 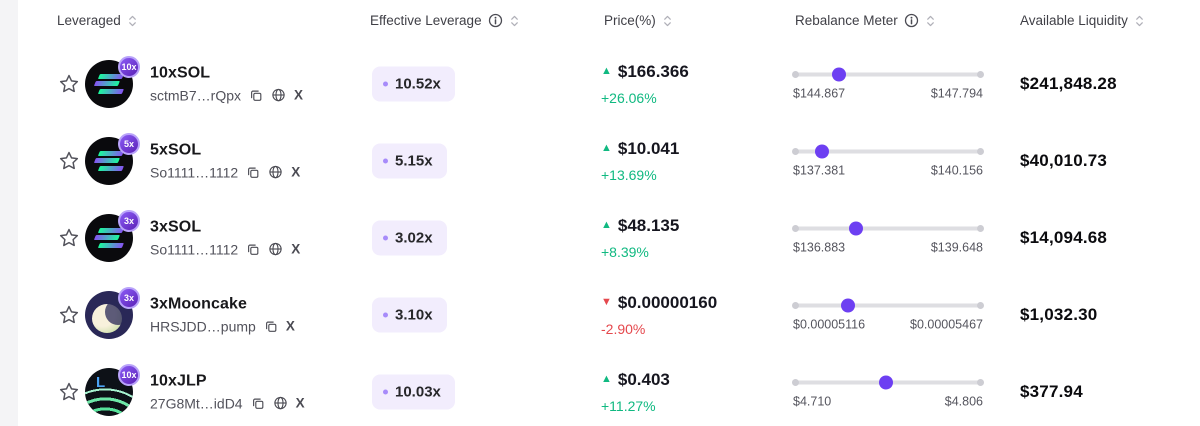 I want to click on effective-leverage-value: 10.03x, so click(x=418, y=391).